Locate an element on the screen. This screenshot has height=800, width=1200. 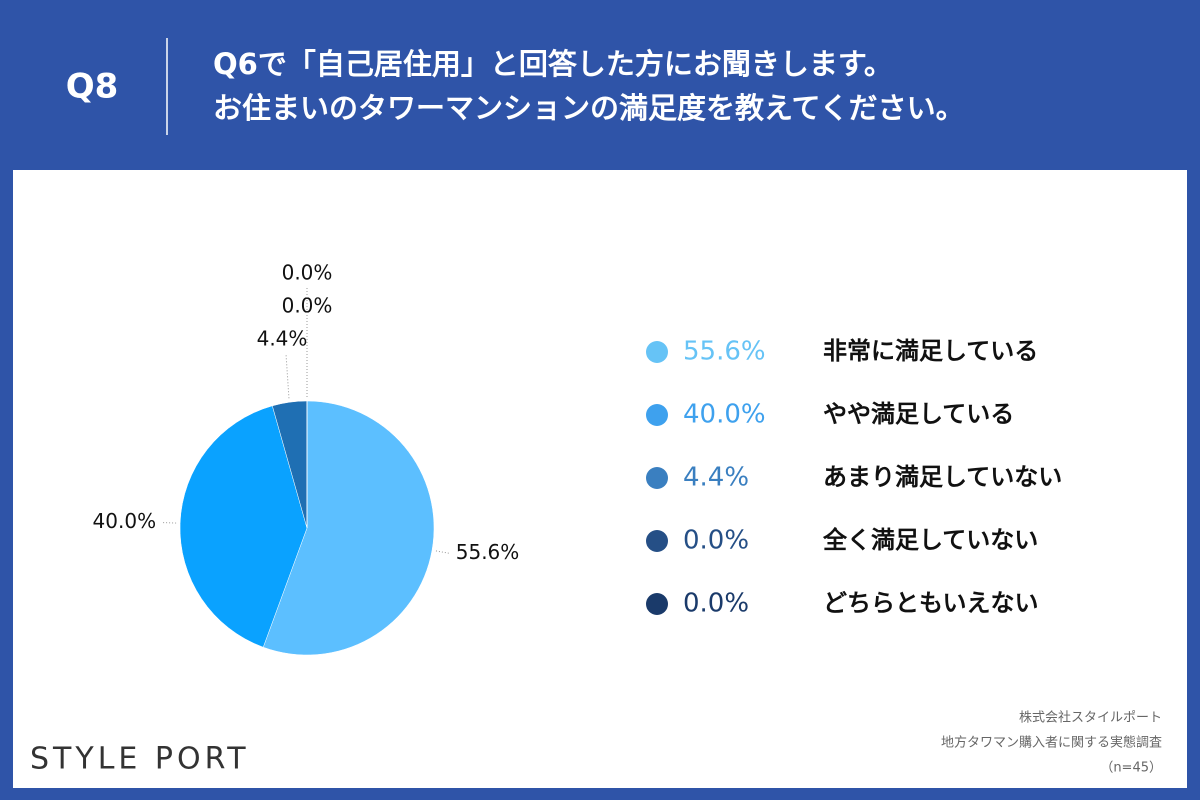
legend-label: 全く満足していない is located at coordinates (930, 540).